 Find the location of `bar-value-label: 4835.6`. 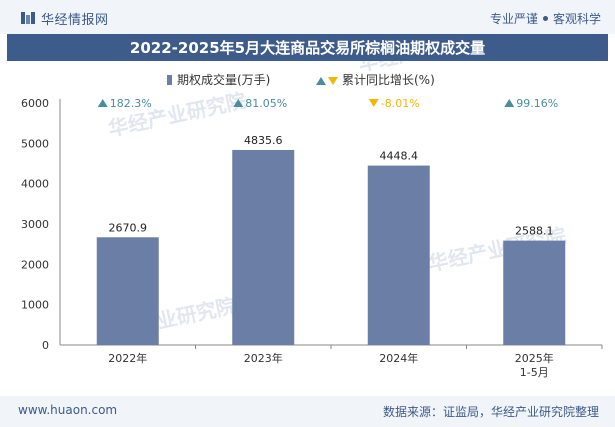

bar-value-label: 4835.6 is located at coordinates (263, 140).